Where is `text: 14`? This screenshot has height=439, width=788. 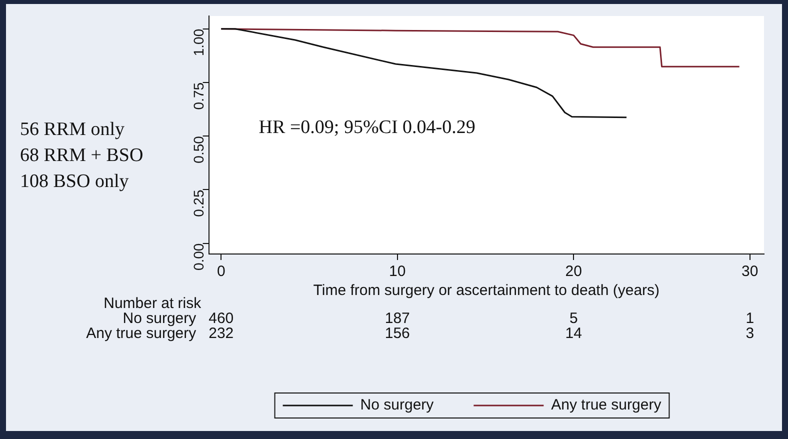
text: 14 is located at coordinates (573, 333).